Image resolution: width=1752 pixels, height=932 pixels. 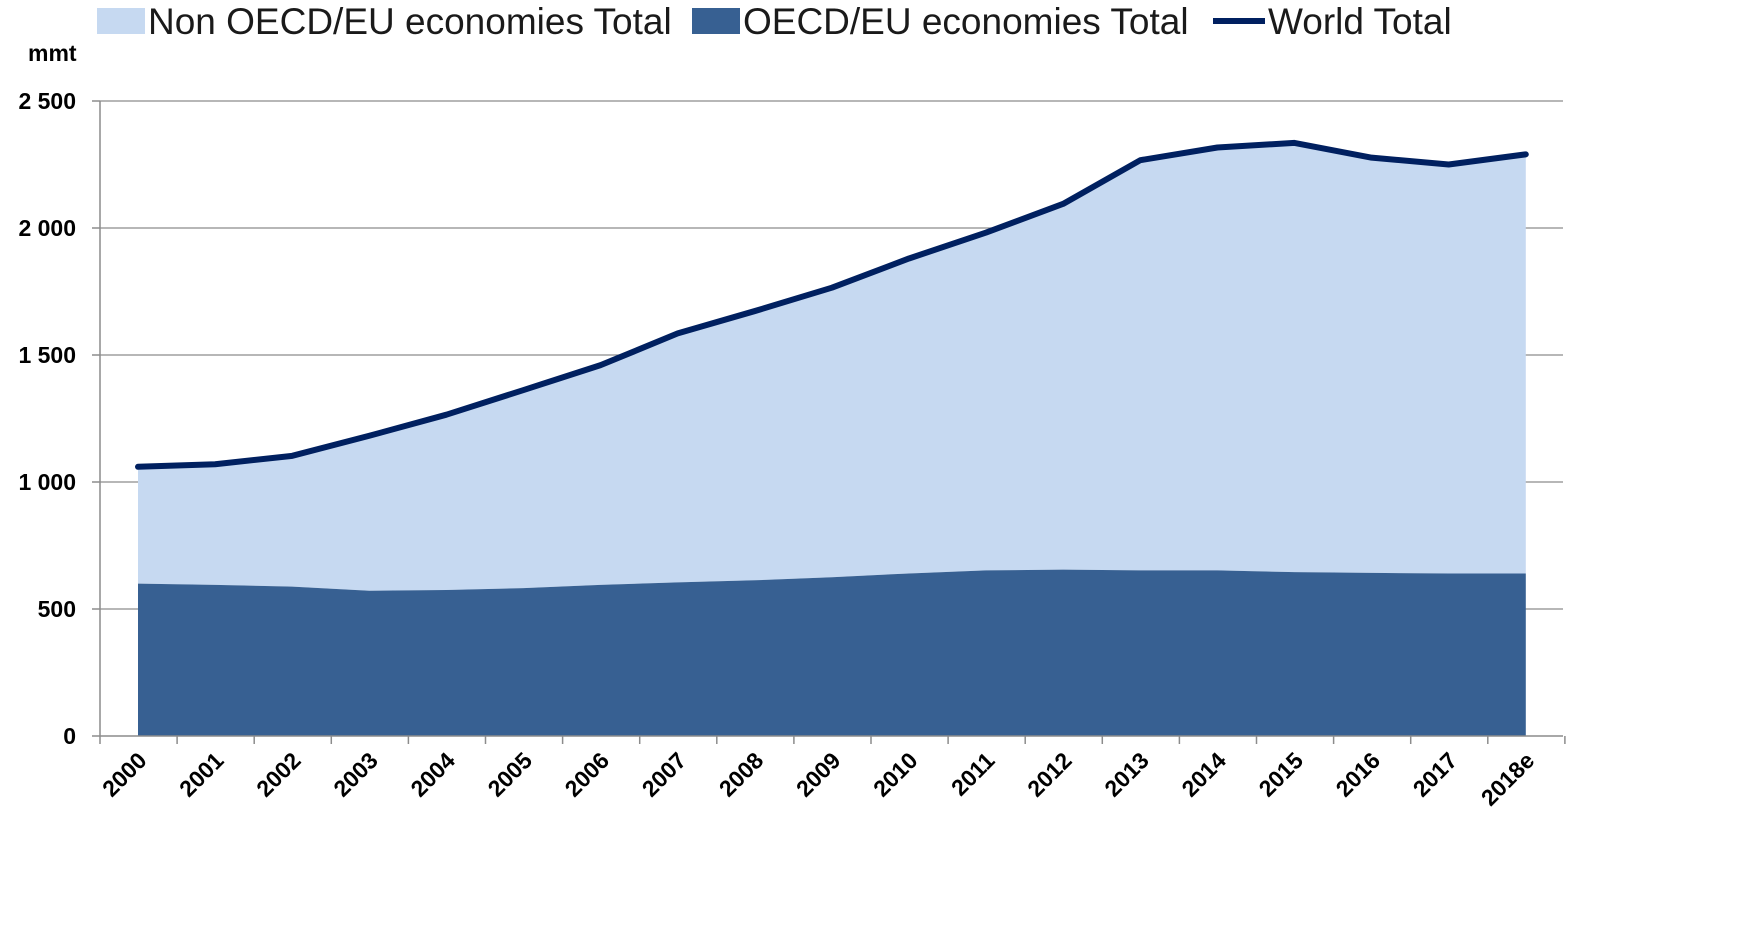 I want to click on x-tick-label-2: 2002, so click(x=278, y=774).